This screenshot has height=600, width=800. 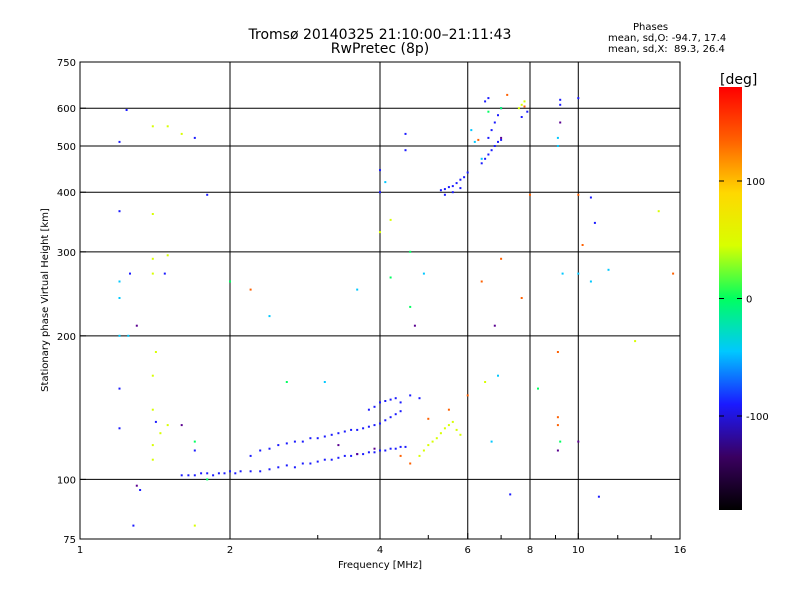 I want to click on x-tick-label: 16, so click(x=680, y=550).